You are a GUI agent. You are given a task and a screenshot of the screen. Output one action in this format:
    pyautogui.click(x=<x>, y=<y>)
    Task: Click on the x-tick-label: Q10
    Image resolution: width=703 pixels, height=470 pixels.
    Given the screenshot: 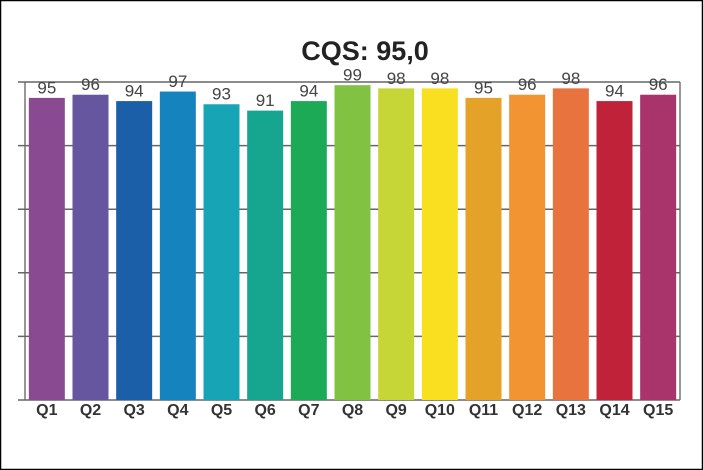 What is the action you would take?
    pyautogui.click(x=440, y=410)
    